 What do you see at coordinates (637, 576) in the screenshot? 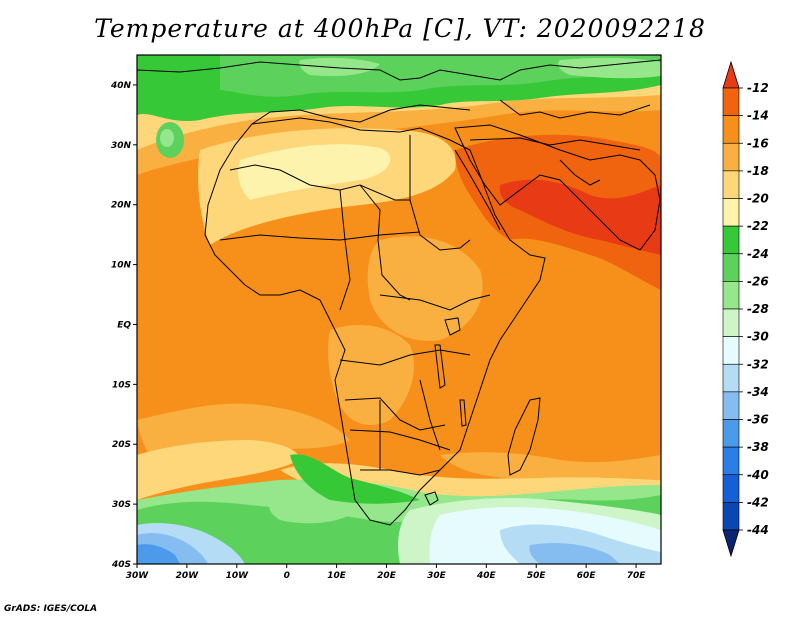
I see `lon-tick-label: 70E` at bounding box center [637, 576].